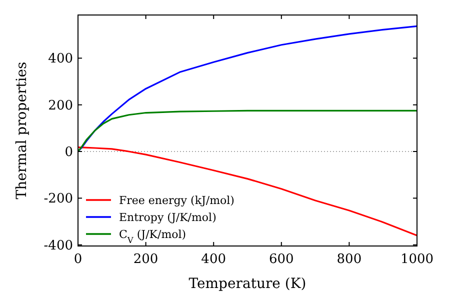 The image size is (450, 300). What do you see at coordinates (22, 131) in the screenshot?
I see `y-axis-title: Thermal properties` at bounding box center [22, 131].